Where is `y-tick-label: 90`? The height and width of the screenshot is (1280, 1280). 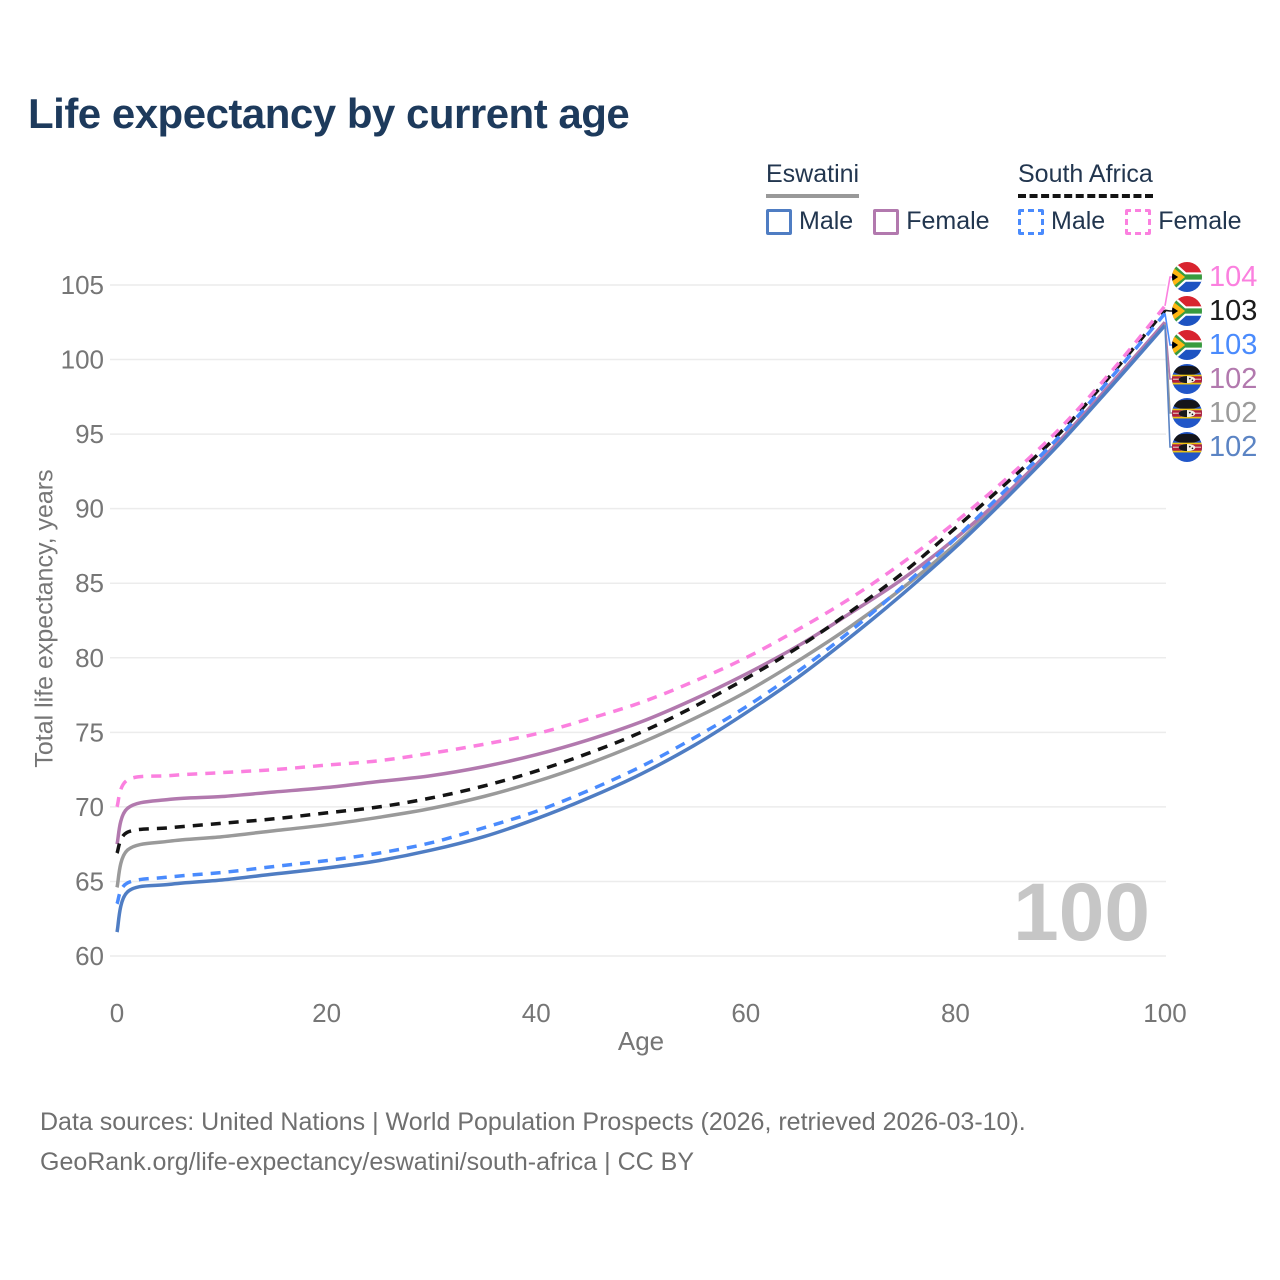
y-tick-label: 90 is located at coordinates (89, 509).